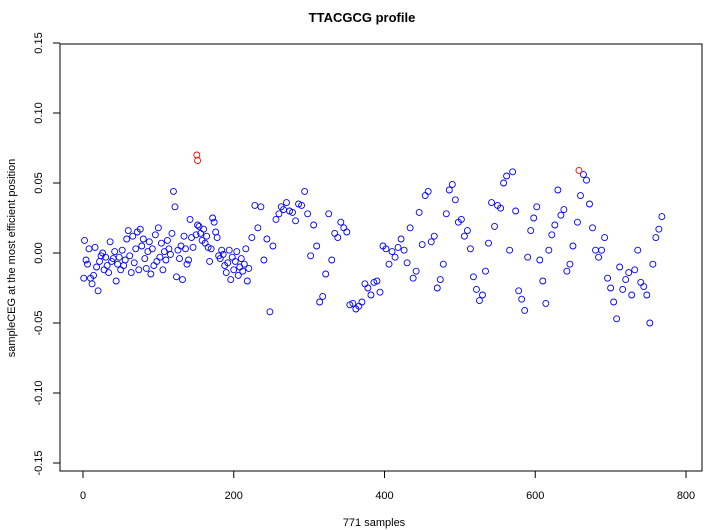  Describe the element at coordinates (39, 392) in the screenshot. I see `y-tick-label: -0.10` at that location.